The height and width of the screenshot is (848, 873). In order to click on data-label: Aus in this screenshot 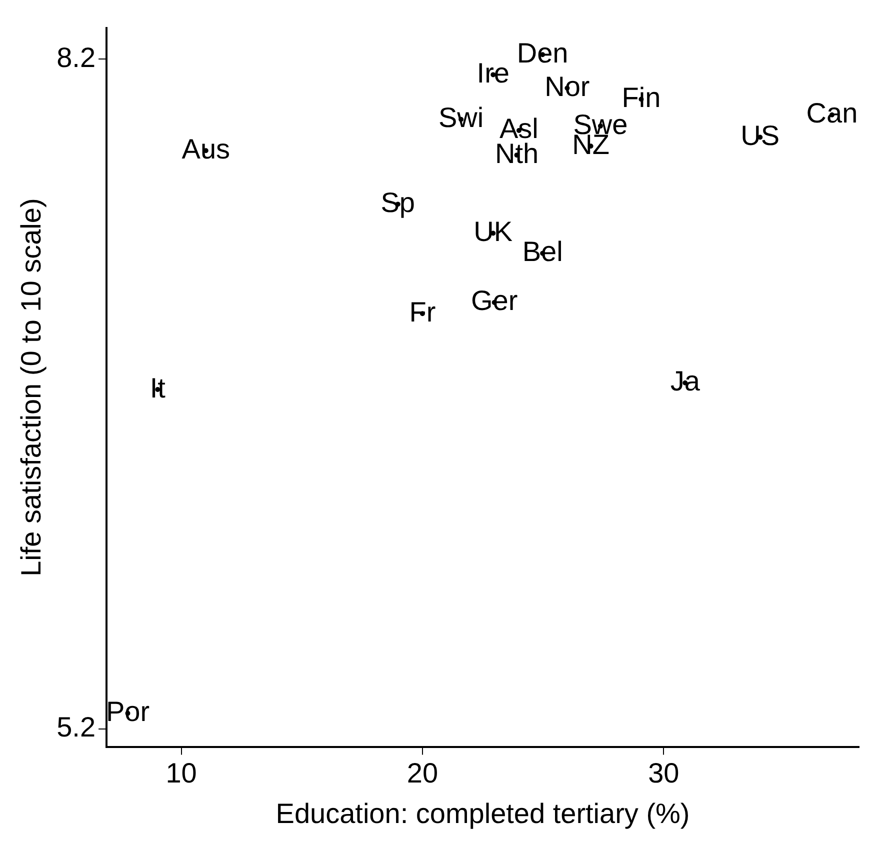, I will do `click(206, 148)`.